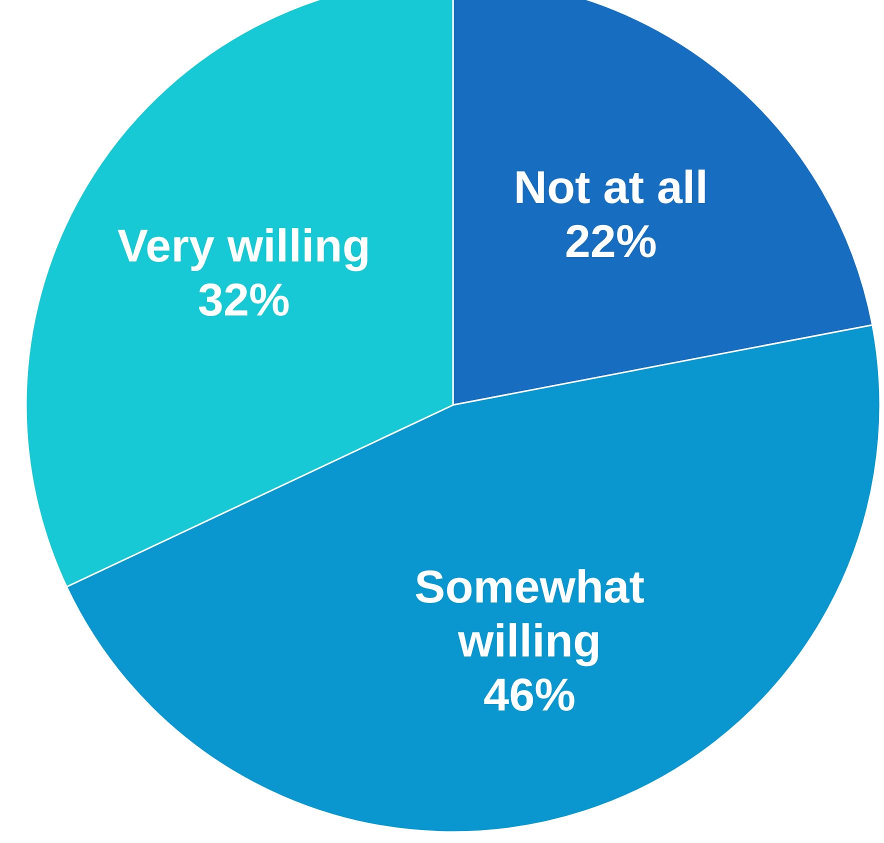 The width and height of the screenshot is (884, 843). I want to click on slice-label: Somewhat willing, so click(529, 613).